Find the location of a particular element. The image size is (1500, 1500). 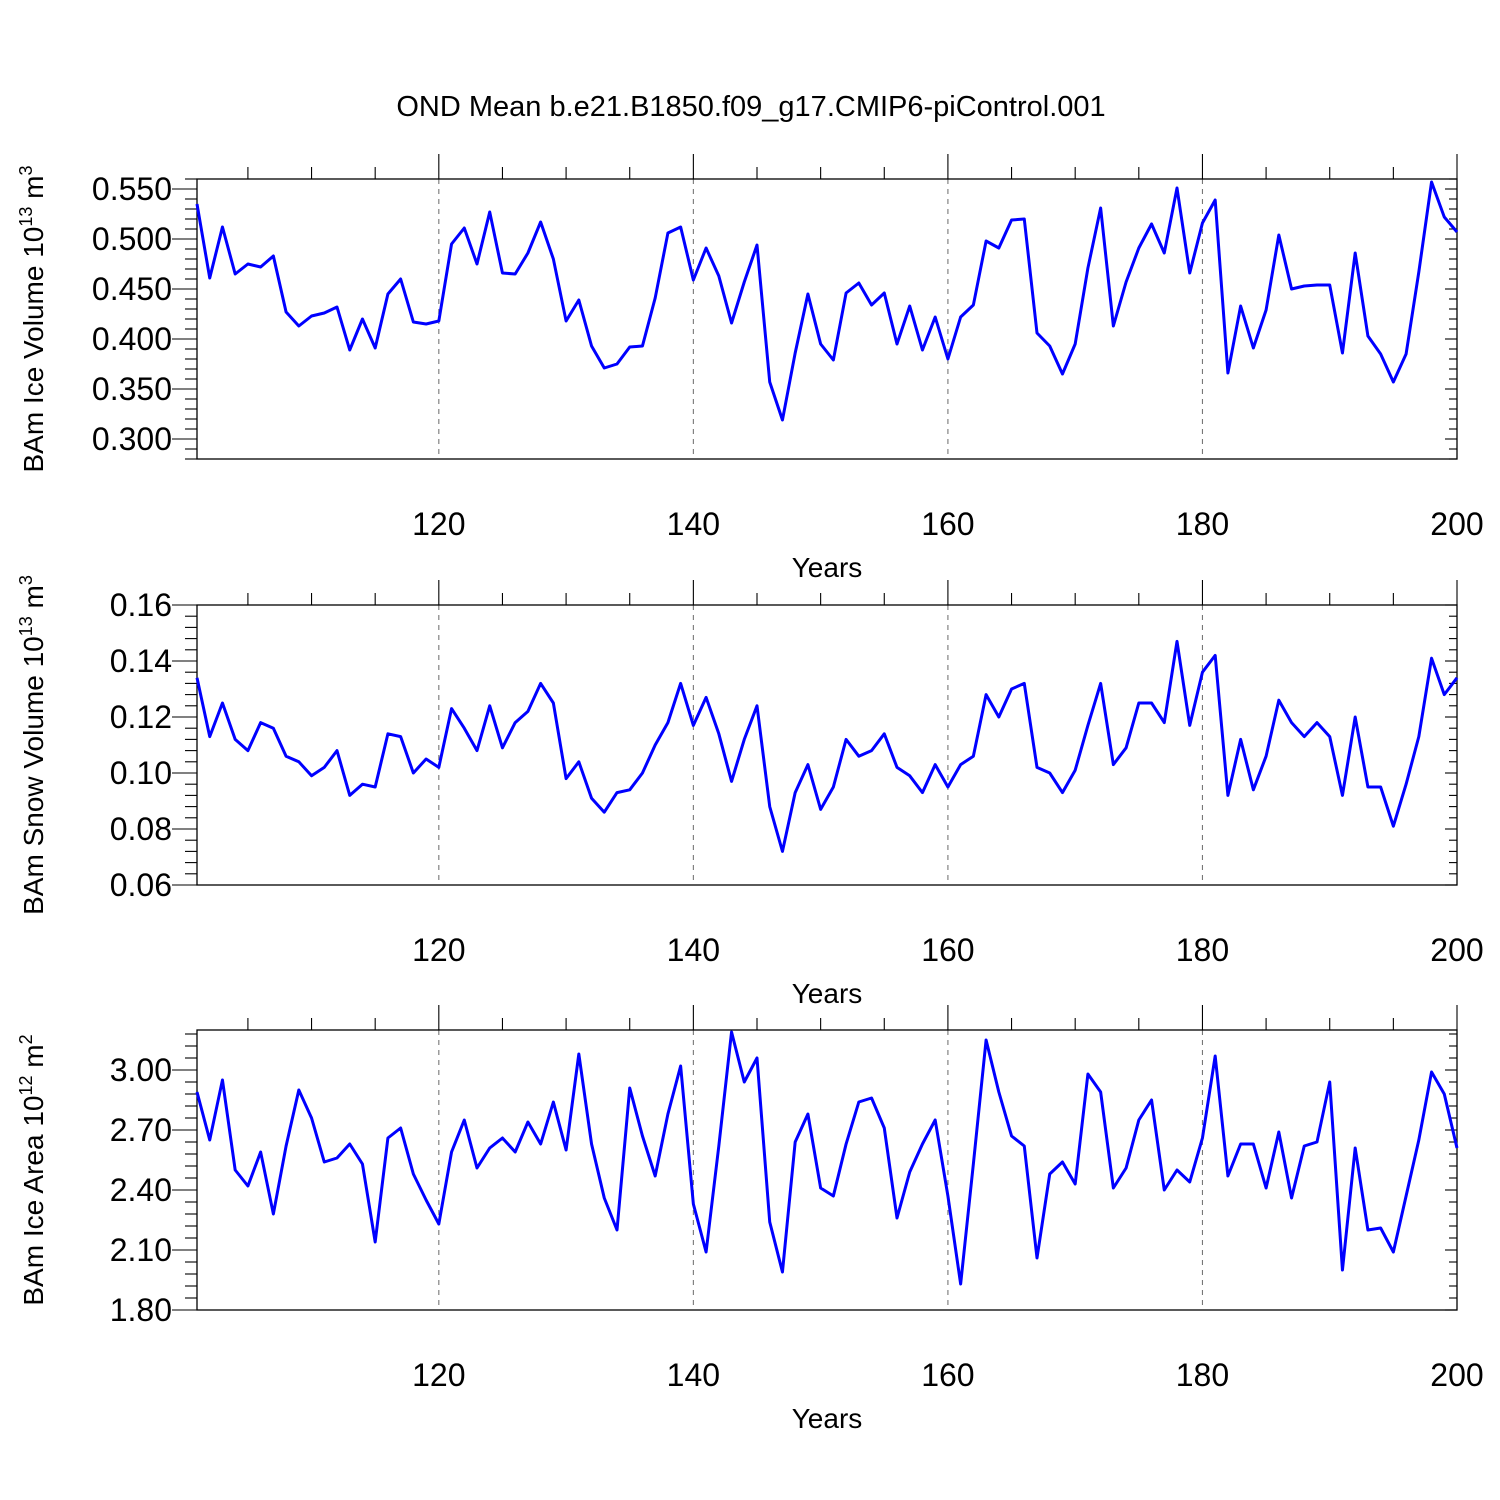

y-axis-title: BAm Snow Volume 1013 m3 is located at coordinates (32, 745).